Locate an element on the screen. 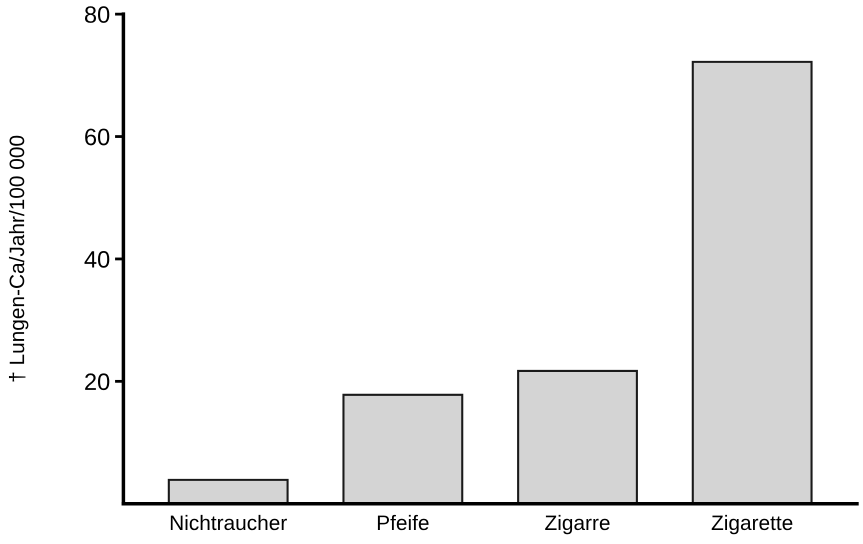 The height and width of the screenshot is (544, 863). y-tick-label: 20 is located at coordinates (97, 381).